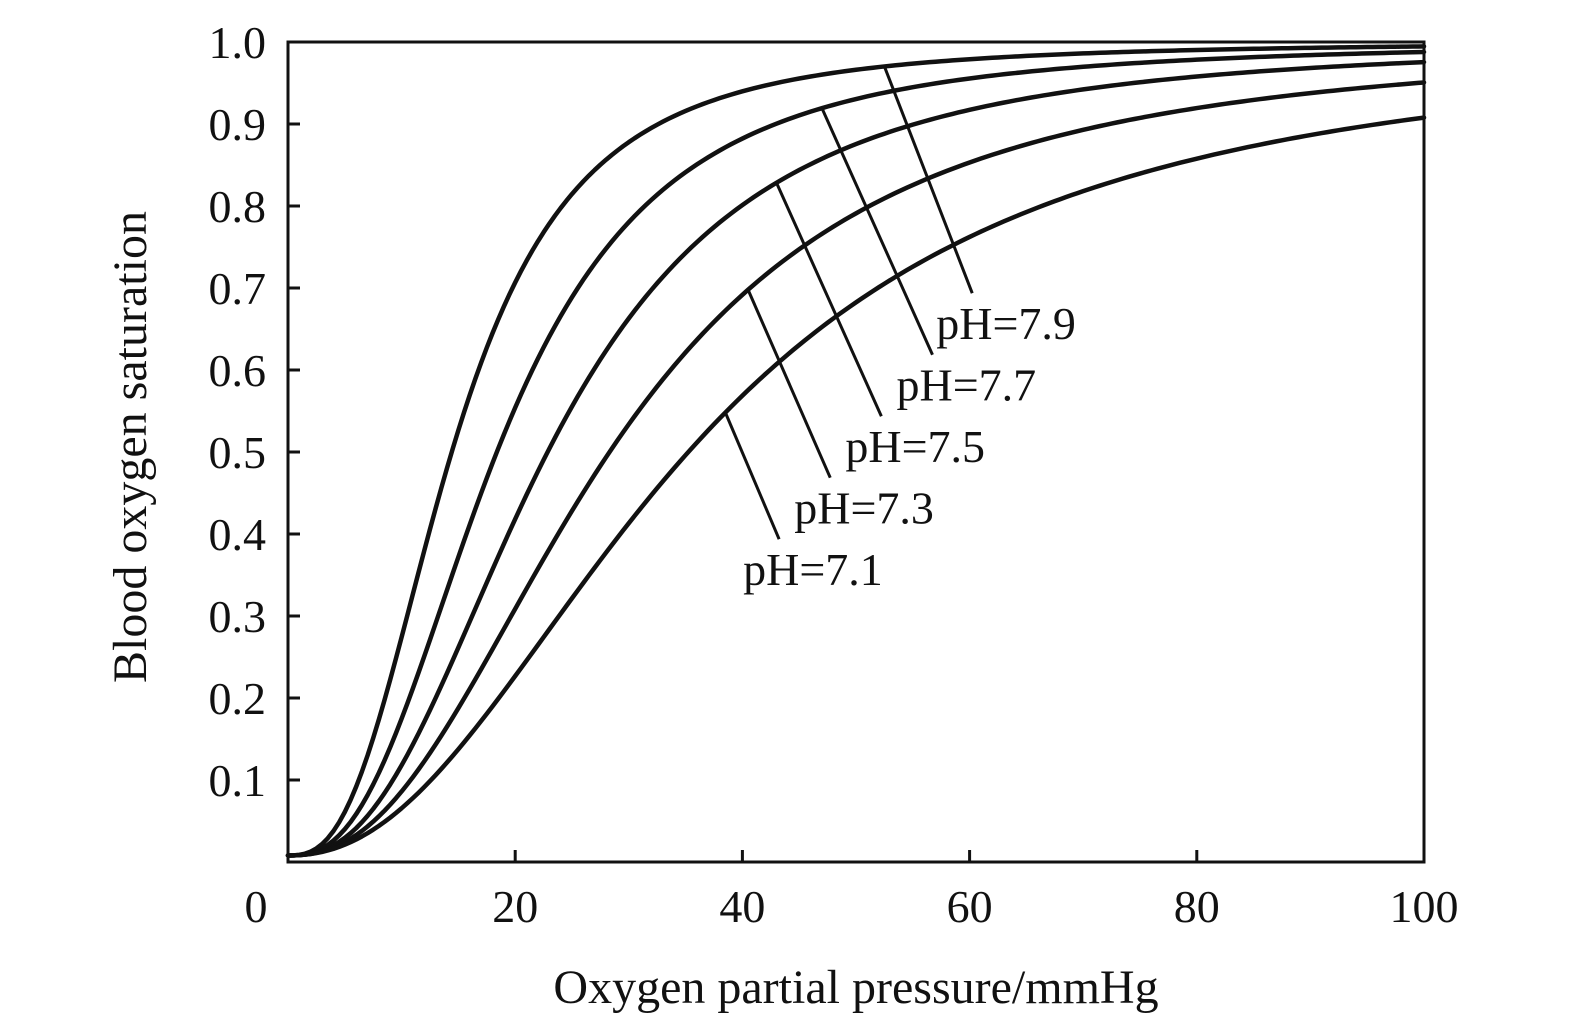 The height and width of the screenshot is (1033, 1575). I want to click on x-tick-label: 100, so click(1424, 906).